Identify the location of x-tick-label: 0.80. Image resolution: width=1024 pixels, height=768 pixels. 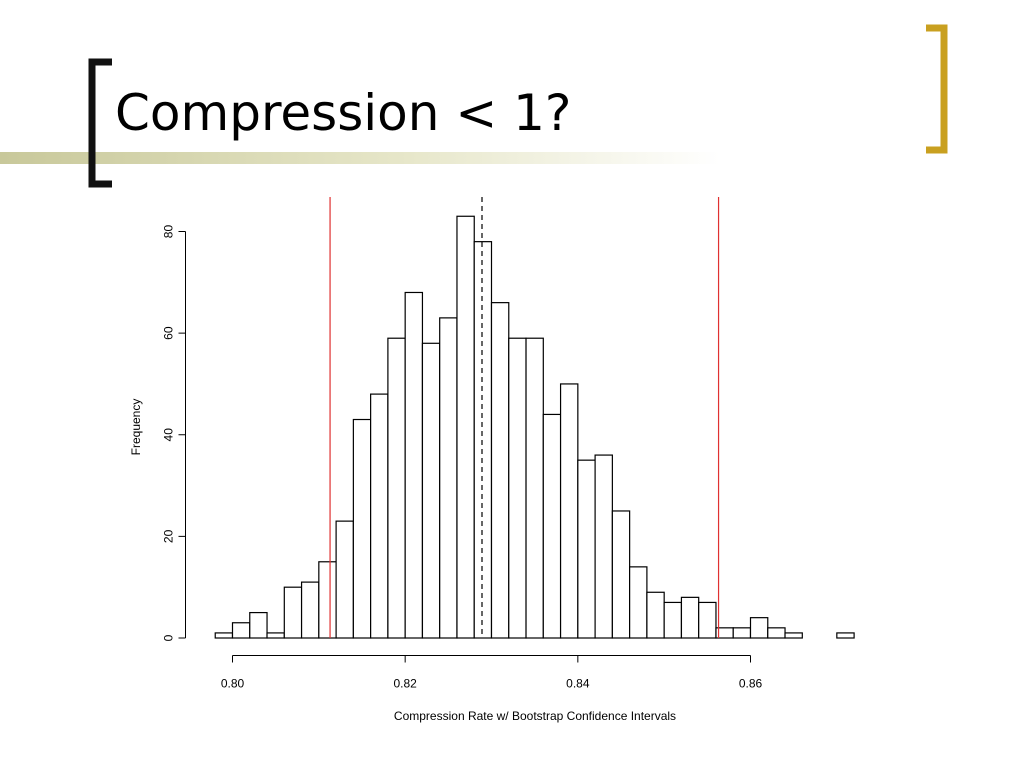
(233, 684).